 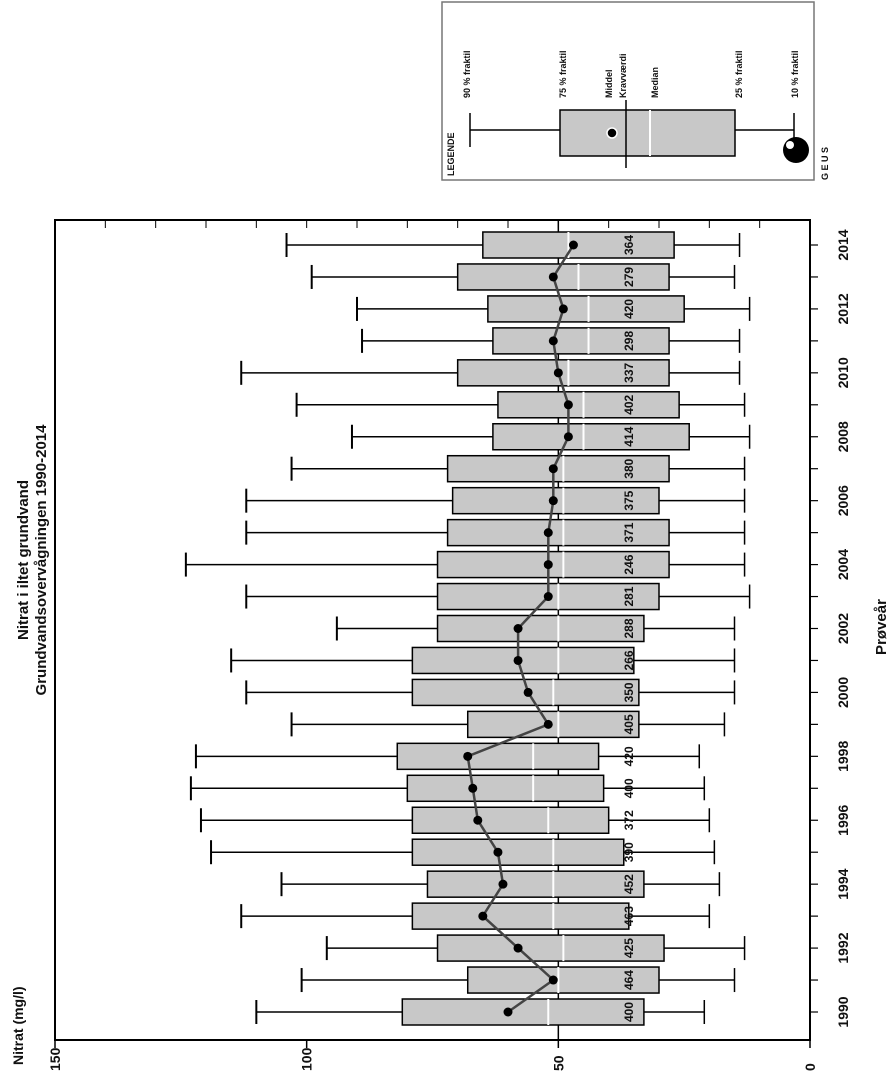 What do you see at coordinates (843, 692) in the screenshot?
I see `x-tick-label: 2000` at bounding box center [843, 692].